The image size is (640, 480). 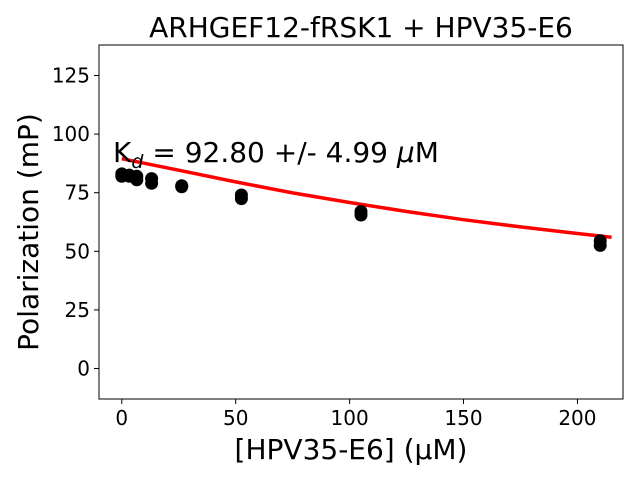 I want to click on kd-annotation: Kd = 92.80 +/- 4.99 μM, so click(x=276, y=154).